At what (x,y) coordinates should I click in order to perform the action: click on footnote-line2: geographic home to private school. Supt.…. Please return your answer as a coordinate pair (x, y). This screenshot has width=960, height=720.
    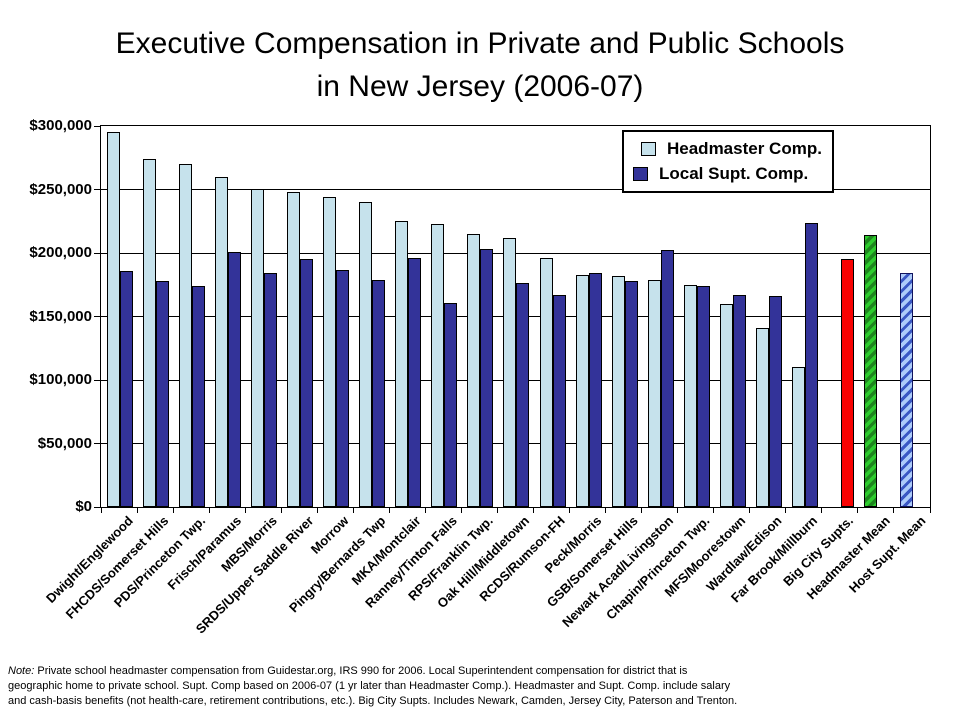
    Looking at the image, I should click on (369, 686).